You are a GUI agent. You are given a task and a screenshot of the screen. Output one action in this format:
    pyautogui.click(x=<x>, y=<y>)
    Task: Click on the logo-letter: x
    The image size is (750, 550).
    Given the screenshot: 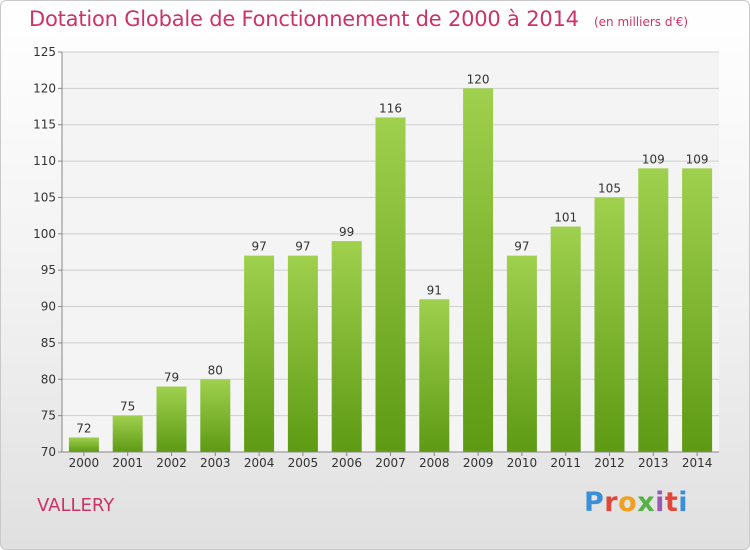 What is the action you would take?
    pyautogui.click(x=646, y=502)
    